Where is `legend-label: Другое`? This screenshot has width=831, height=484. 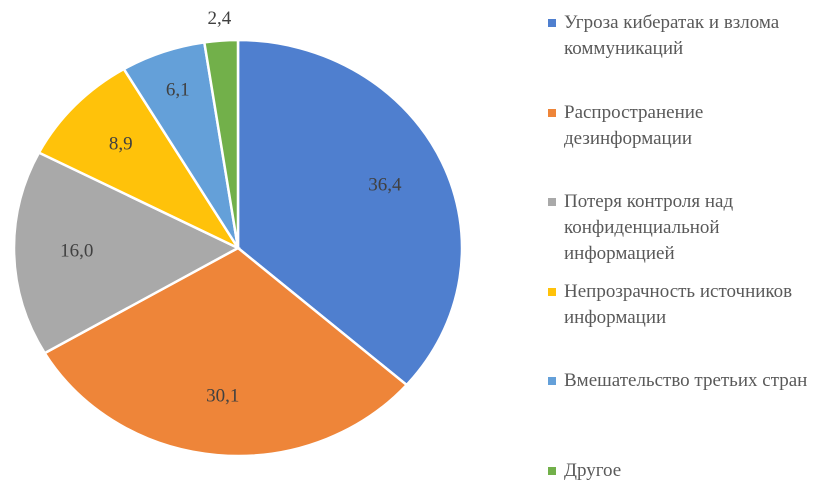 legend-label: Другое is located at coordinates (593, 470).